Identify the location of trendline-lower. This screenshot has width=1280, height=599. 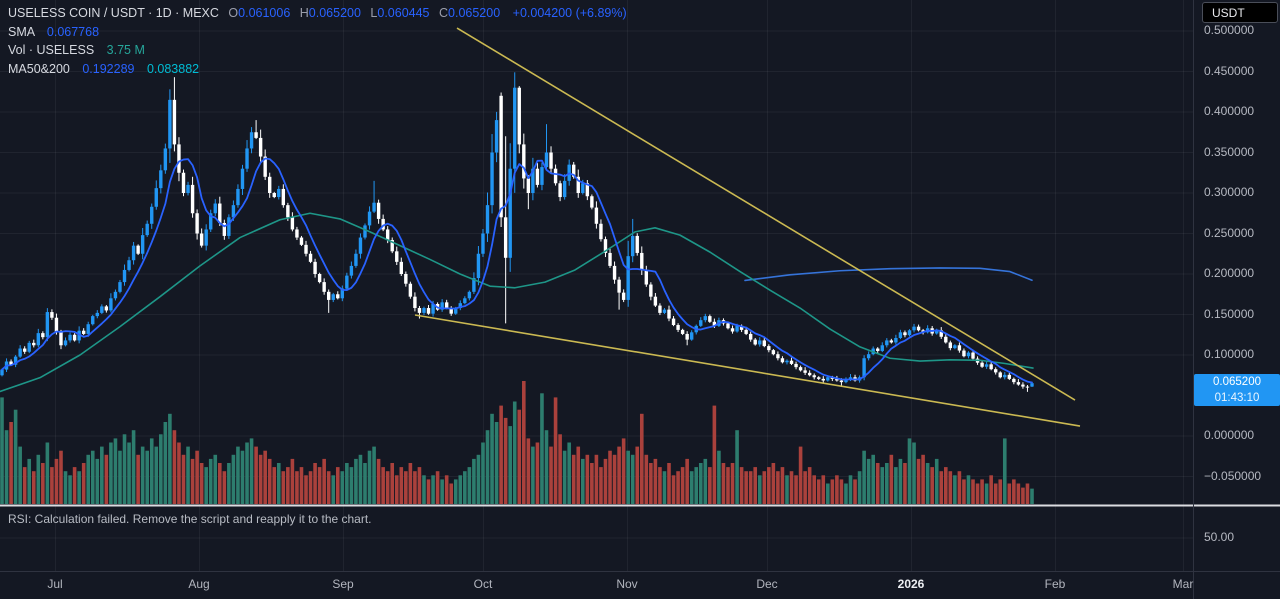
(747, 370).